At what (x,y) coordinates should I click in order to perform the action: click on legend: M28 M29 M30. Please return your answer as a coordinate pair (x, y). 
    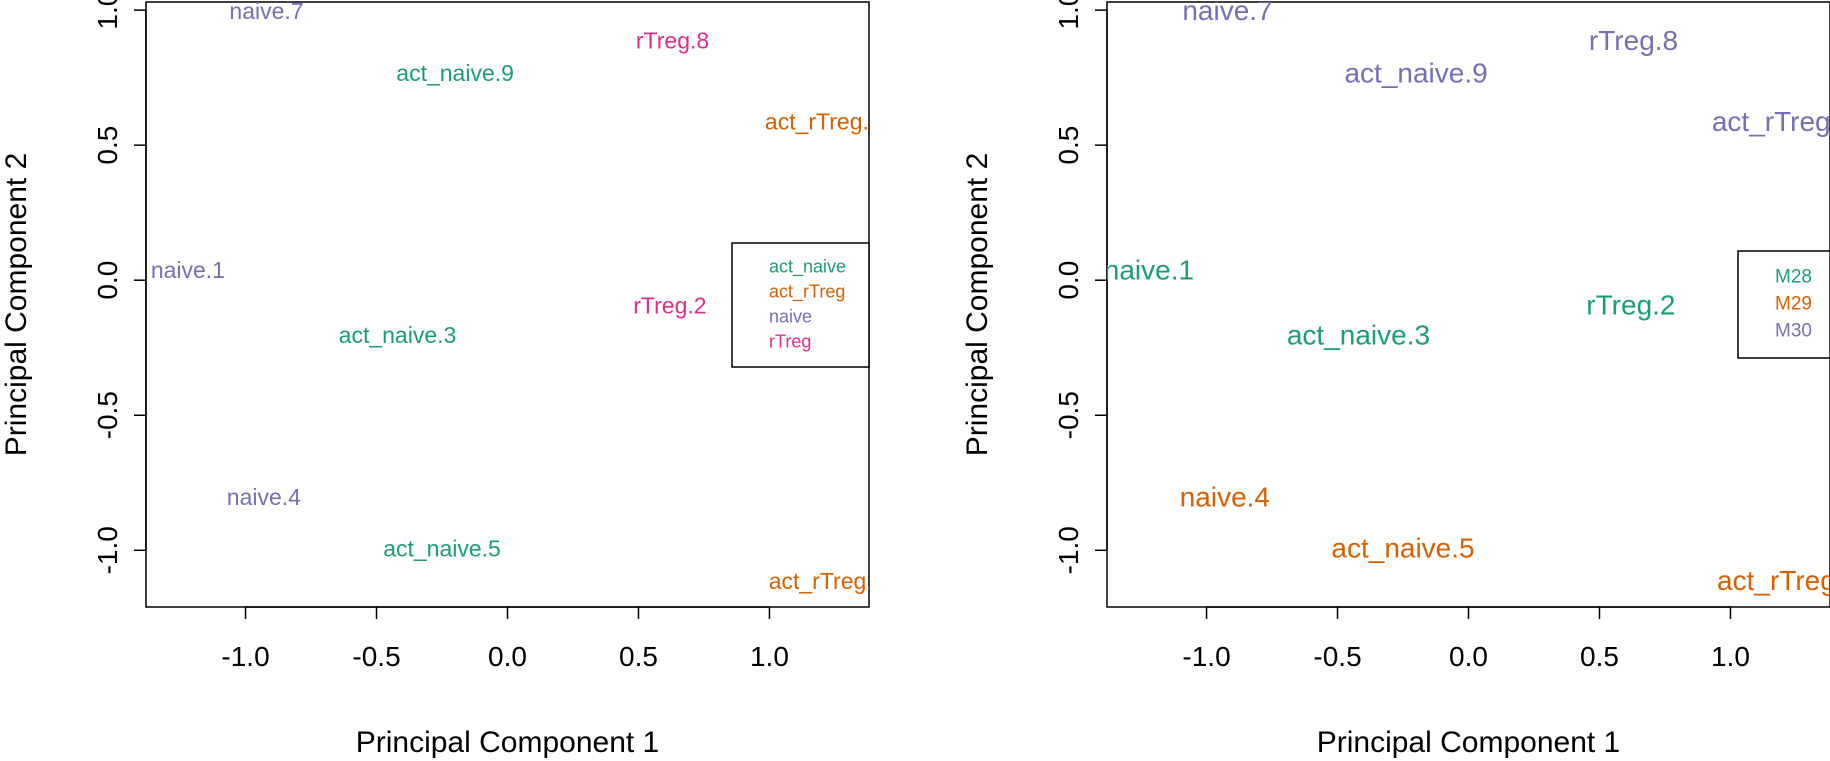
    Looking at the image, I should click on (1783, 304).